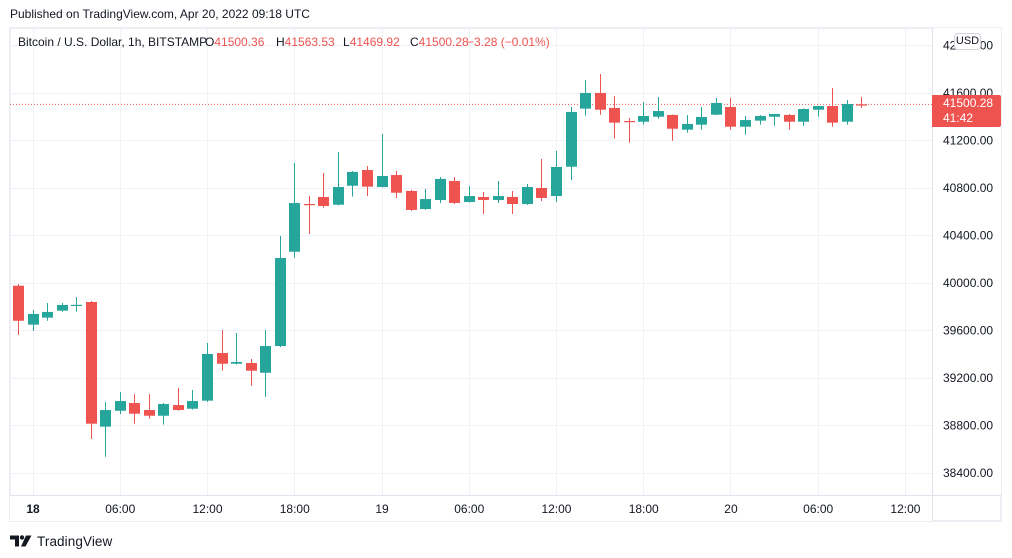 The height and width of the screenshot is (558, 1012). What do you see at coordinates (443, 42) in the screenshot?
I see `legend-close-value: 41500.28` at bounding box center [443, 42].